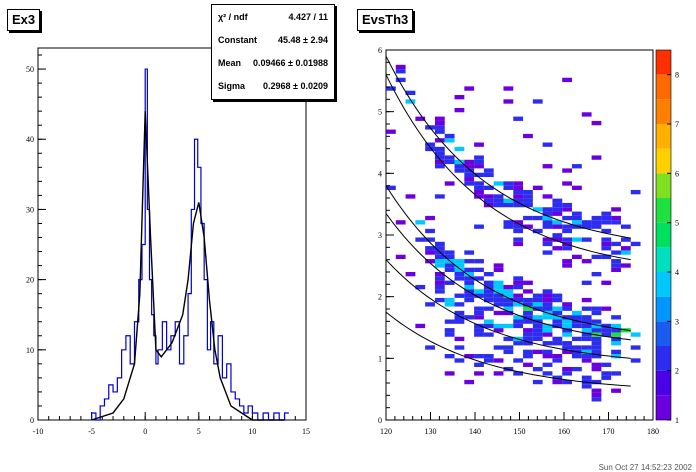  Describe the element at coordinates (677, 420) in the screenshot. I see `palette-tick-label: 1` at that location.